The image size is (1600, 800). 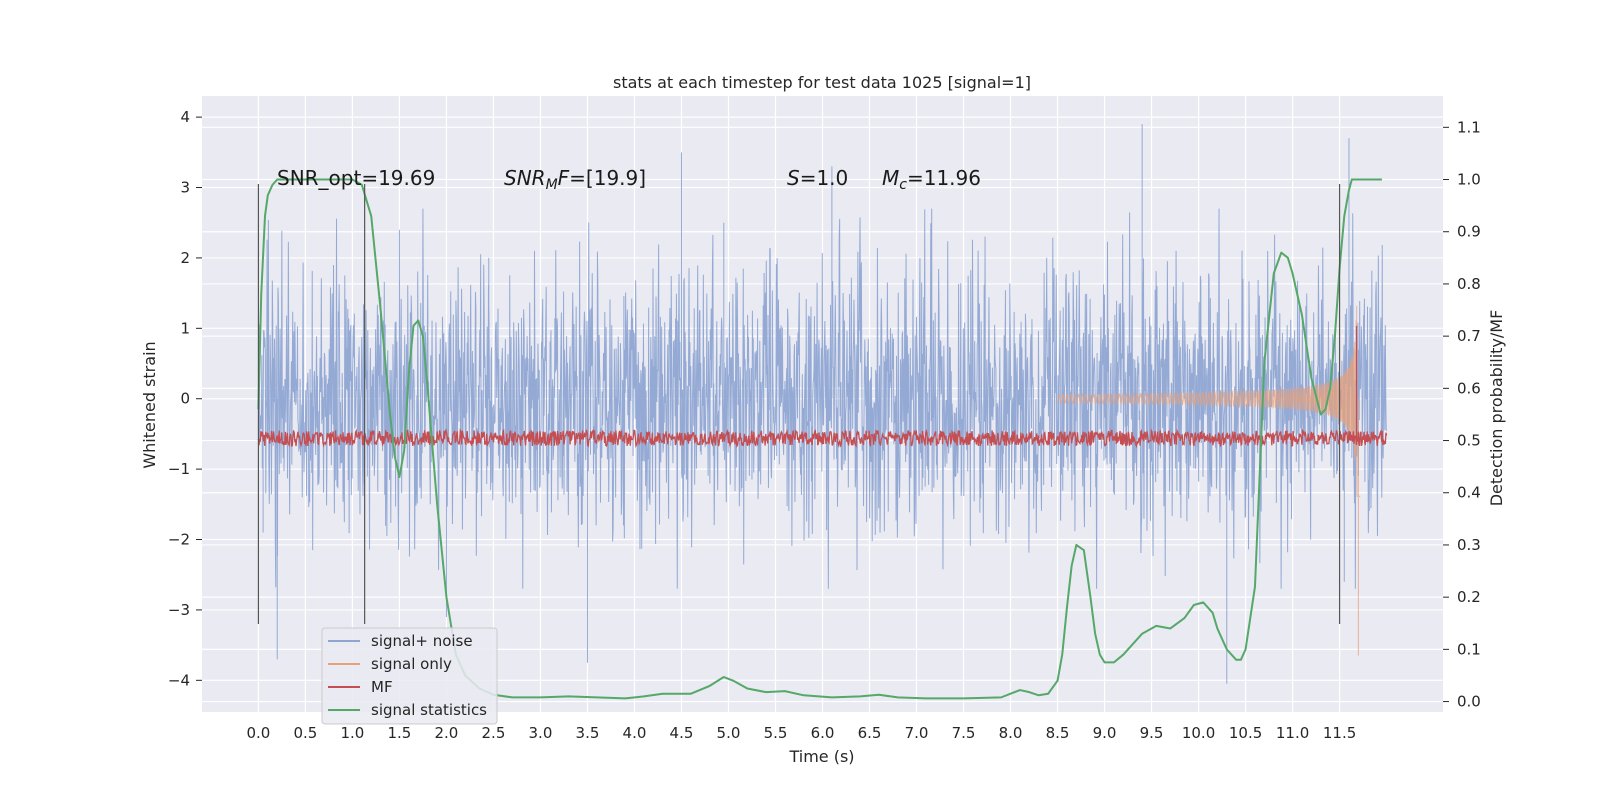 I want to click on annotation-snr-mf-sub: M, so click(x=552, y=185).